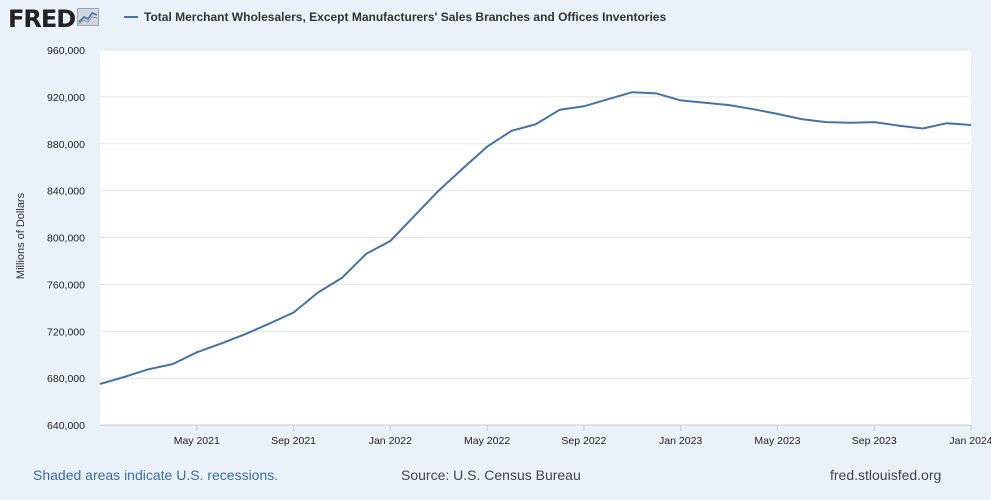 The height and width of the screenshot is (500, 991). Describe the element at coordinates (131, 17) in the screenshot. I see `legend-swatch` at that location.